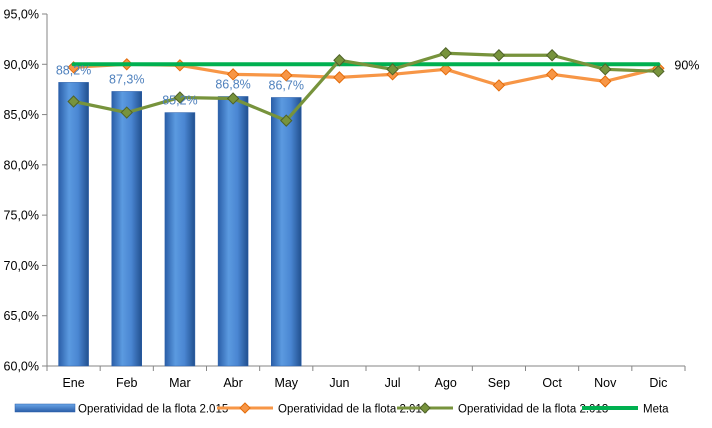 Image resolution: width=712 pixels, height=428 pixels. What do you see at coordinates (180, 85) in the screenshot?
I see `bar-data-labels: 88,2% 87,3% 85,2% 86,8% 86,7%` at bounding box center [180, 85].